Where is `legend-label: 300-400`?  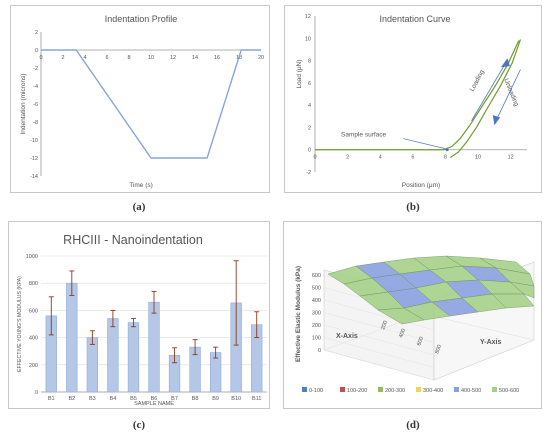 legend-label: 300-400 is located at coordinates (433, 391).